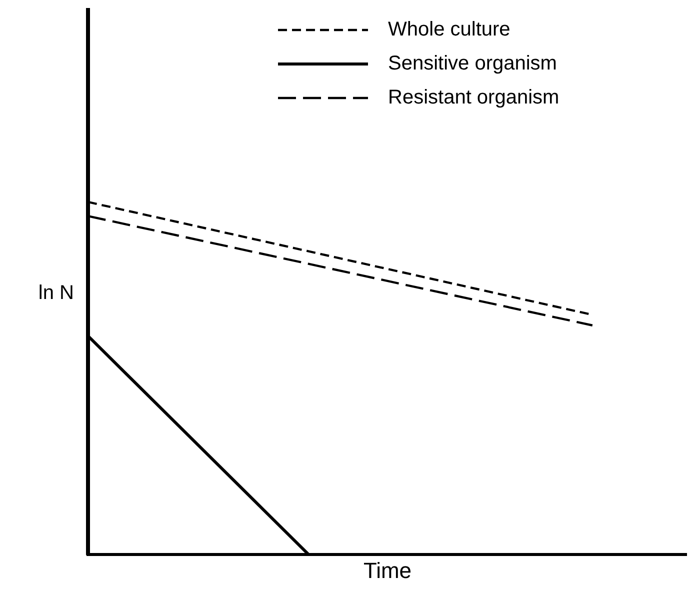 This screenshot has width=695, height=597. I want to click on x-axis-title: Time, so click(387, 570).